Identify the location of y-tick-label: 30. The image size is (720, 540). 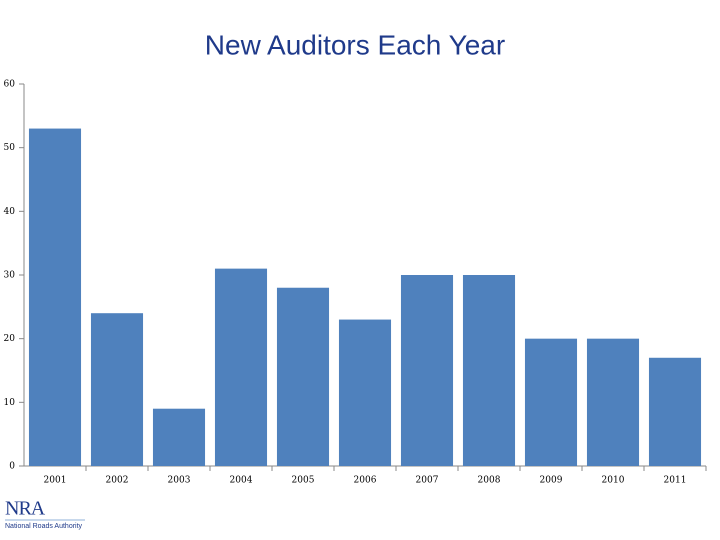
(10, 276).